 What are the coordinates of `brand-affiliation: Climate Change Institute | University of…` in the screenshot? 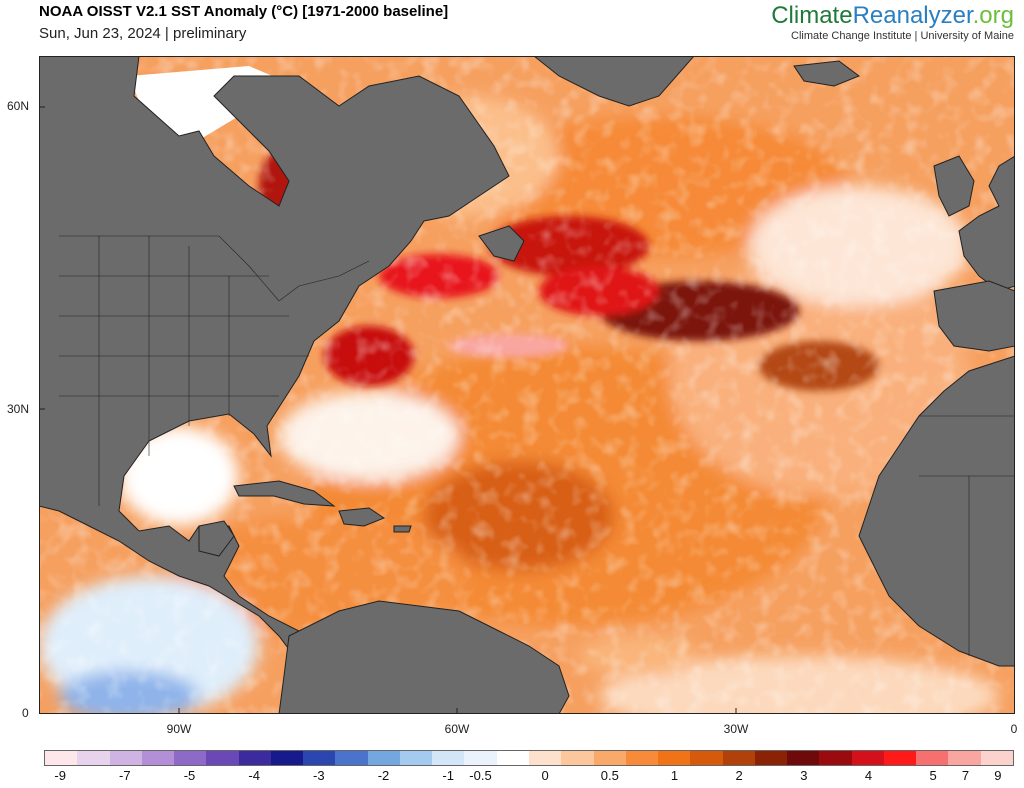 It's located at (902, 36).